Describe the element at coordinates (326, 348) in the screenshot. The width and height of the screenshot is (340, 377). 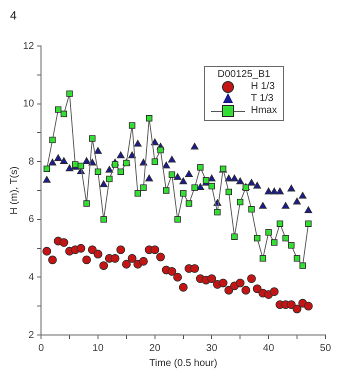
I see `x-tick-label: 50` at that location.